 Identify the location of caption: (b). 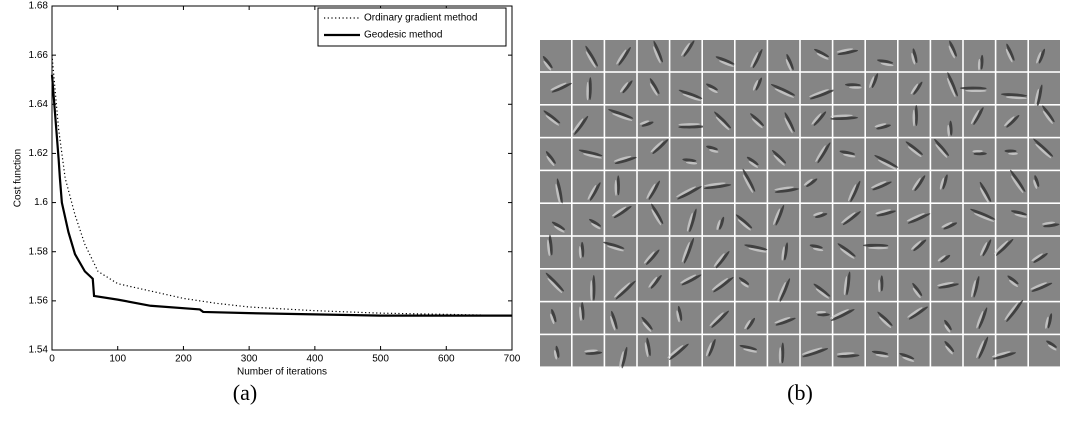
(800, 392).